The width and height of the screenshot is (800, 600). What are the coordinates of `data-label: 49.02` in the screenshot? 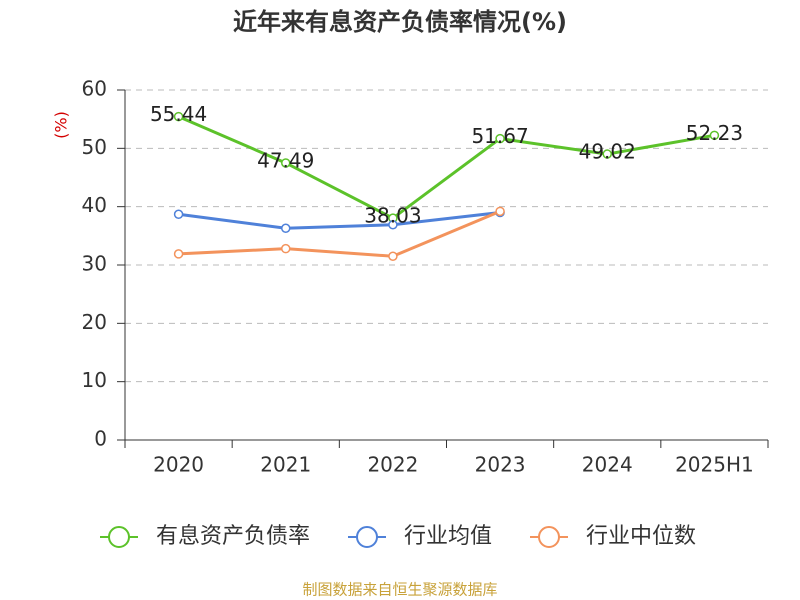 It's located at (607, 152).